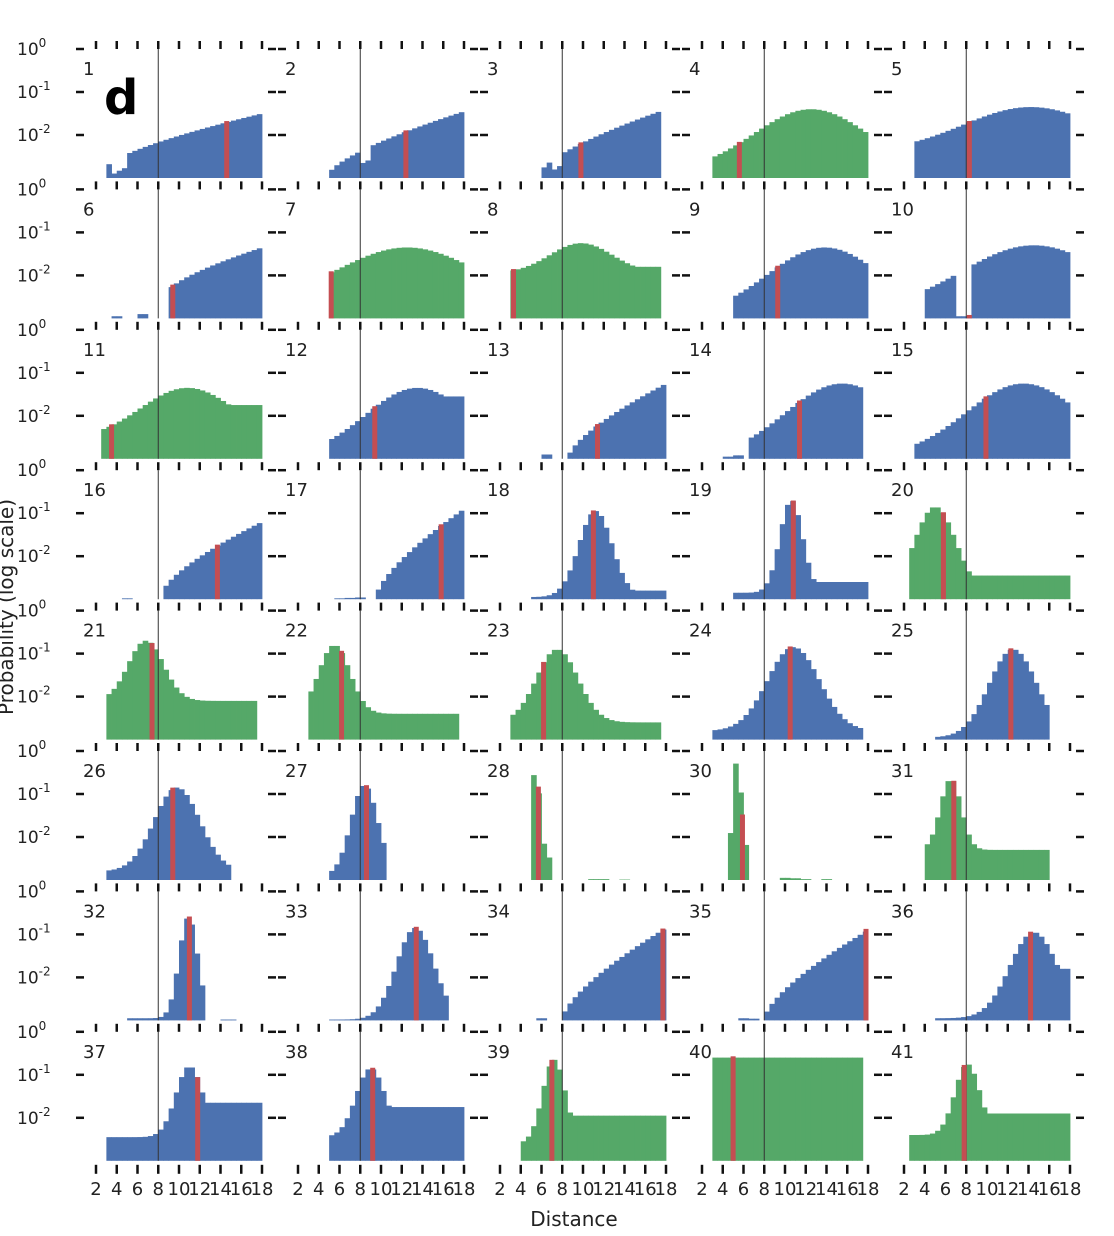 Image resolution: width=1114 pixels, height=1236 pixels. What do you see at coordinates (694, 209) in the screenshot?
I see `panel-id-label: 9` at bounding box center [694, 209].